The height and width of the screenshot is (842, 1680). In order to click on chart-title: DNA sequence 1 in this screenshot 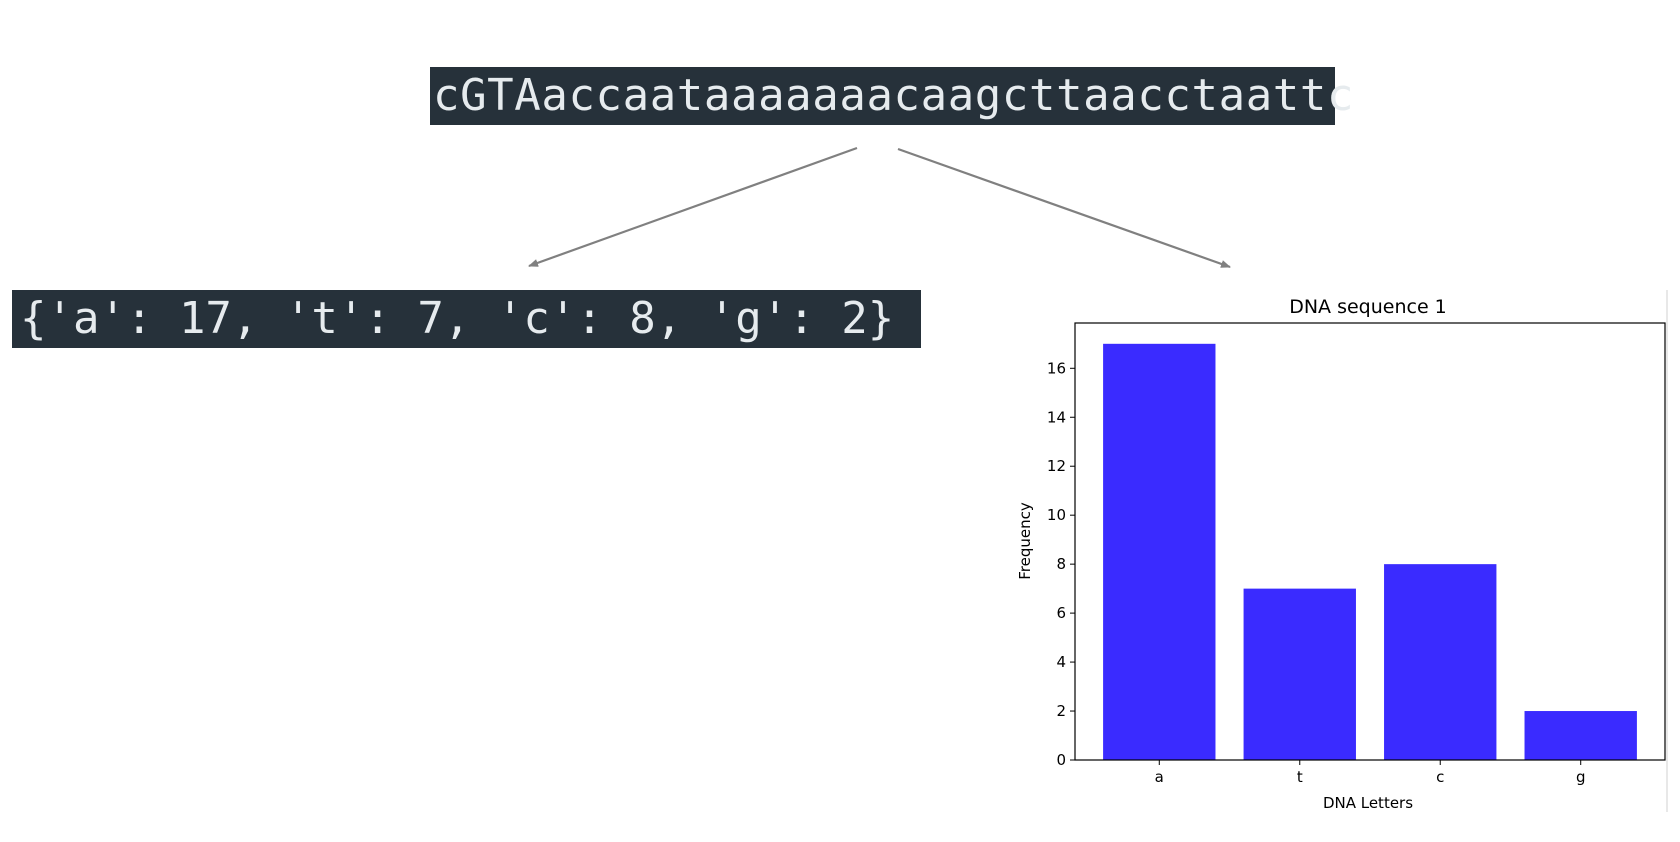, I will do `click(1368, 307)`.